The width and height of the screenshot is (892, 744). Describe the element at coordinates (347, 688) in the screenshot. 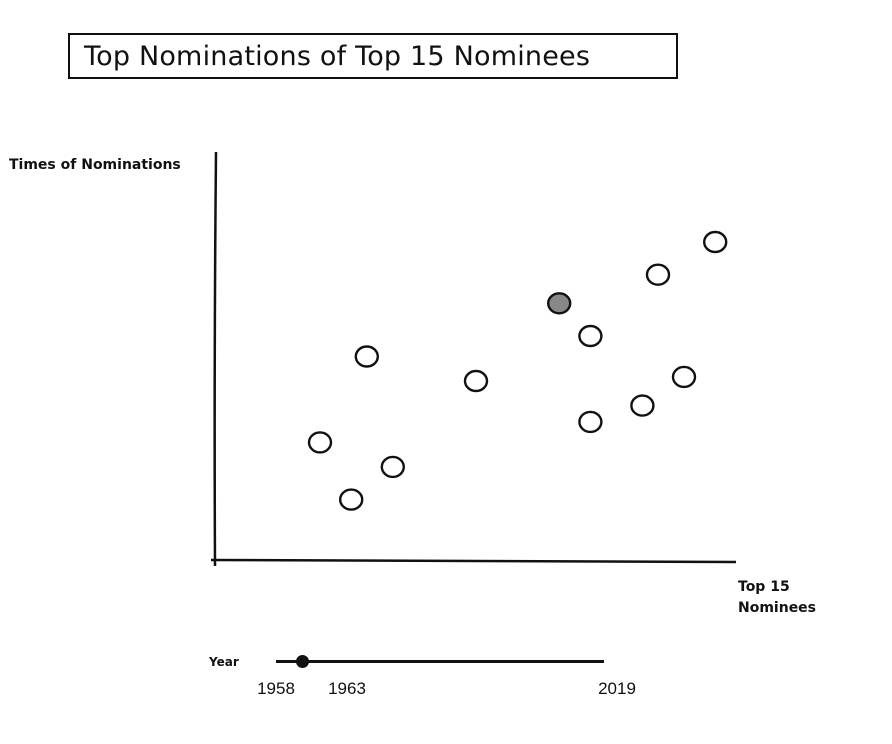

I see `year-value-label: 1963` at that location.